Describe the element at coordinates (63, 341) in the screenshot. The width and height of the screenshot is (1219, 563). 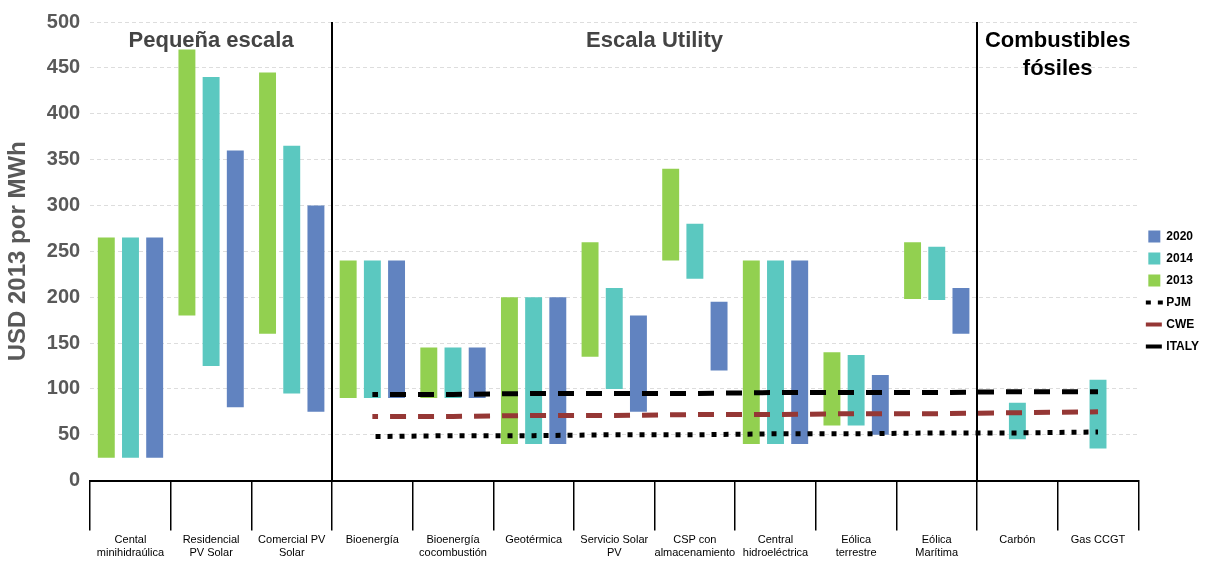
I see `y-tick-label: 150` at that location.